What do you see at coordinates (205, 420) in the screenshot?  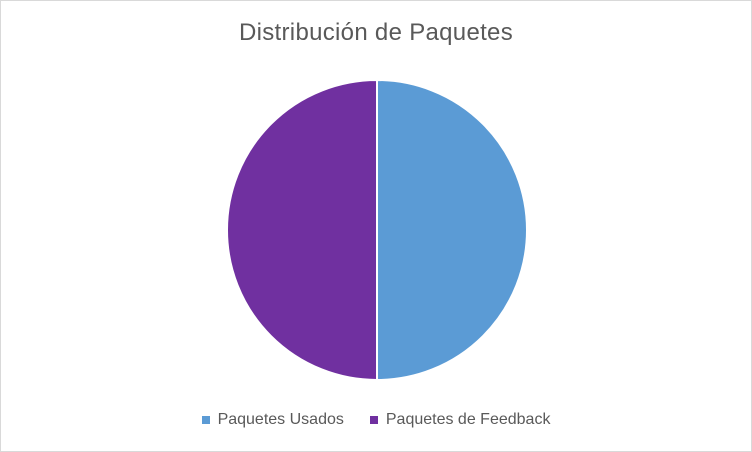 I see `legend-swatch-usados` at bounding box center [205, 420].